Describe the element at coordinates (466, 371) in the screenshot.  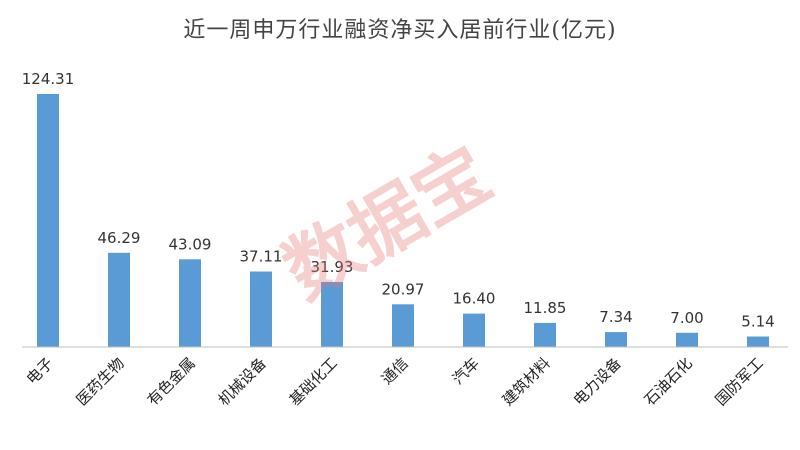
I see `category-label-6: 汽车` at that location.